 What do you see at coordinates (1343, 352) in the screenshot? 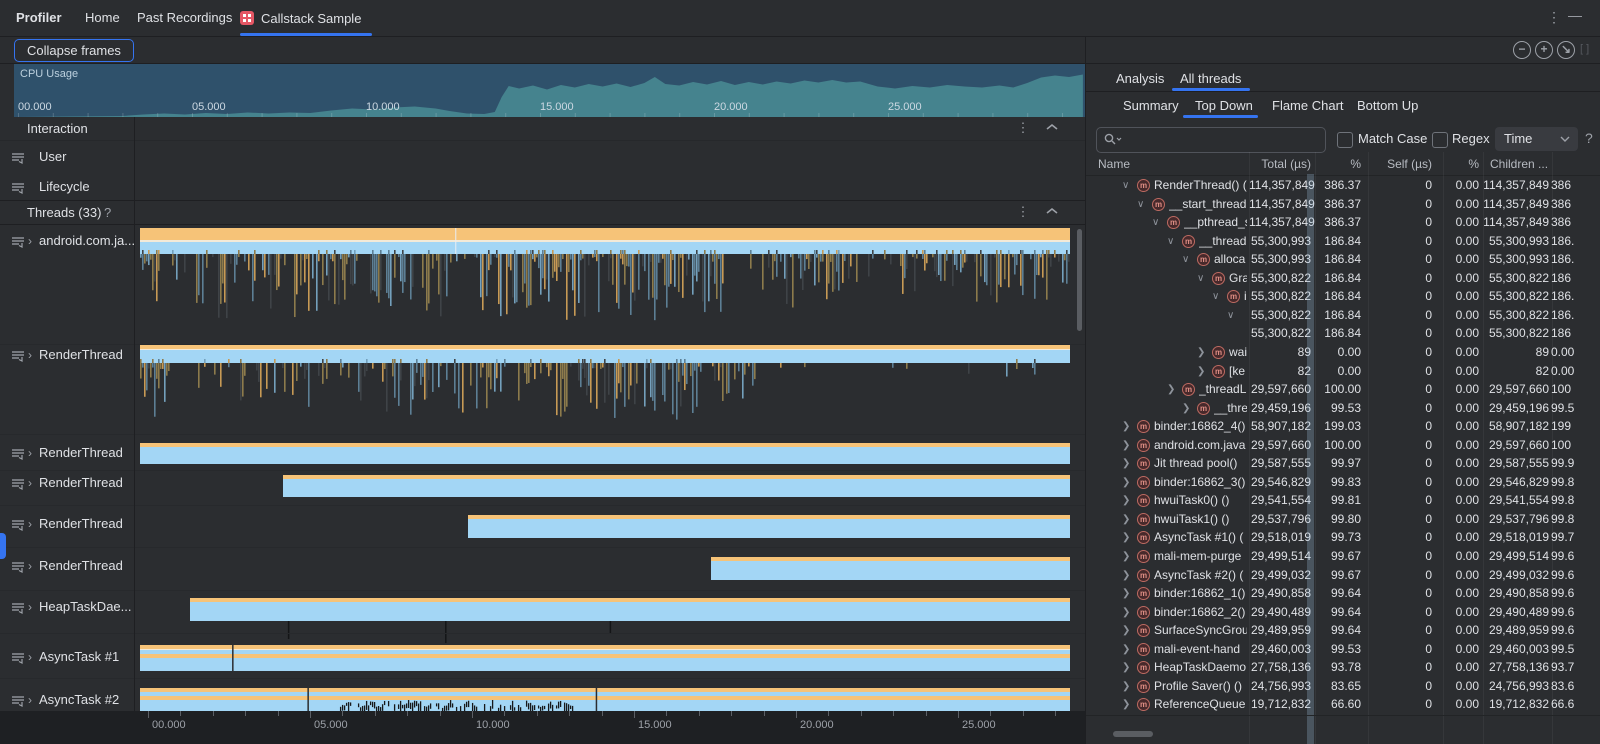
I see `table-row: ❯ m wai 89 0.00 0 0.00 89 0.00` at bounding box center [1343, 352].